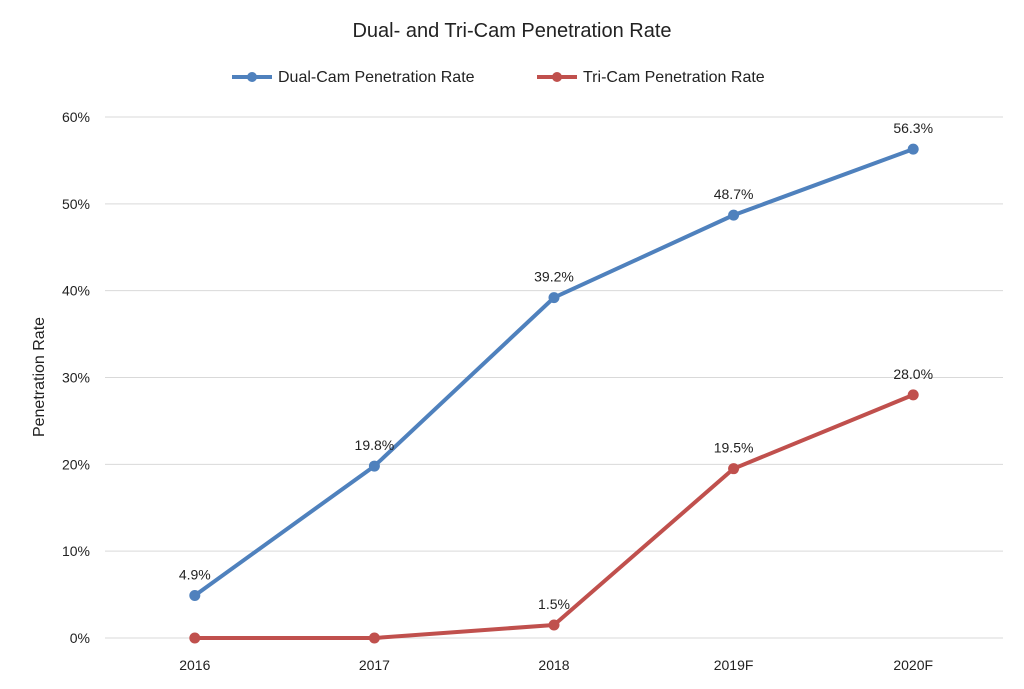 This screenshot has height=689, width=1024. Describe the element at coordinates (76, 117) in the screenshot. I see `y-tick-label: 60%` at that location.